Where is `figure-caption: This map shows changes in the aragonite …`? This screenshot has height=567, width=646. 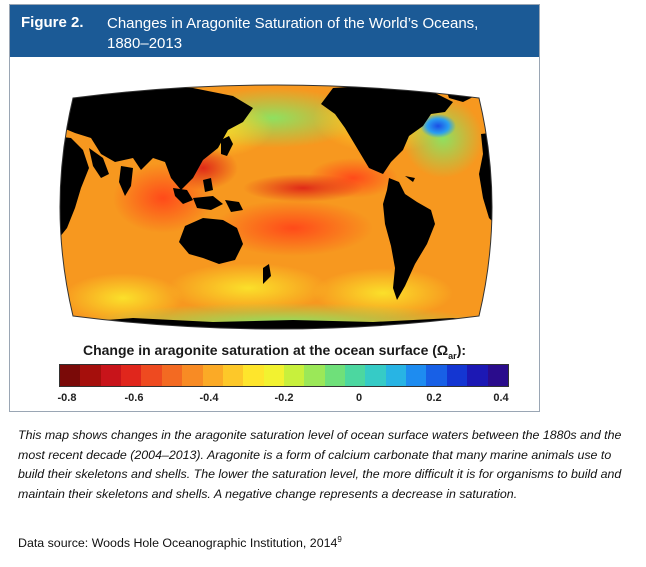 figure-caption: This map shows changes in the aragonite … is located at coordinates (320, 464).